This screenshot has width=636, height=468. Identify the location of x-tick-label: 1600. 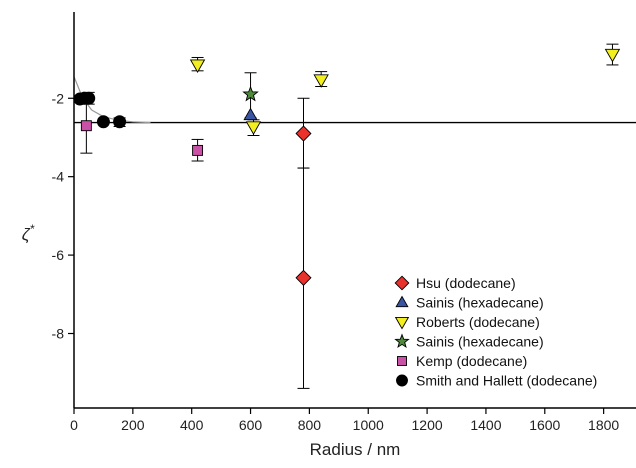
(544, 425).